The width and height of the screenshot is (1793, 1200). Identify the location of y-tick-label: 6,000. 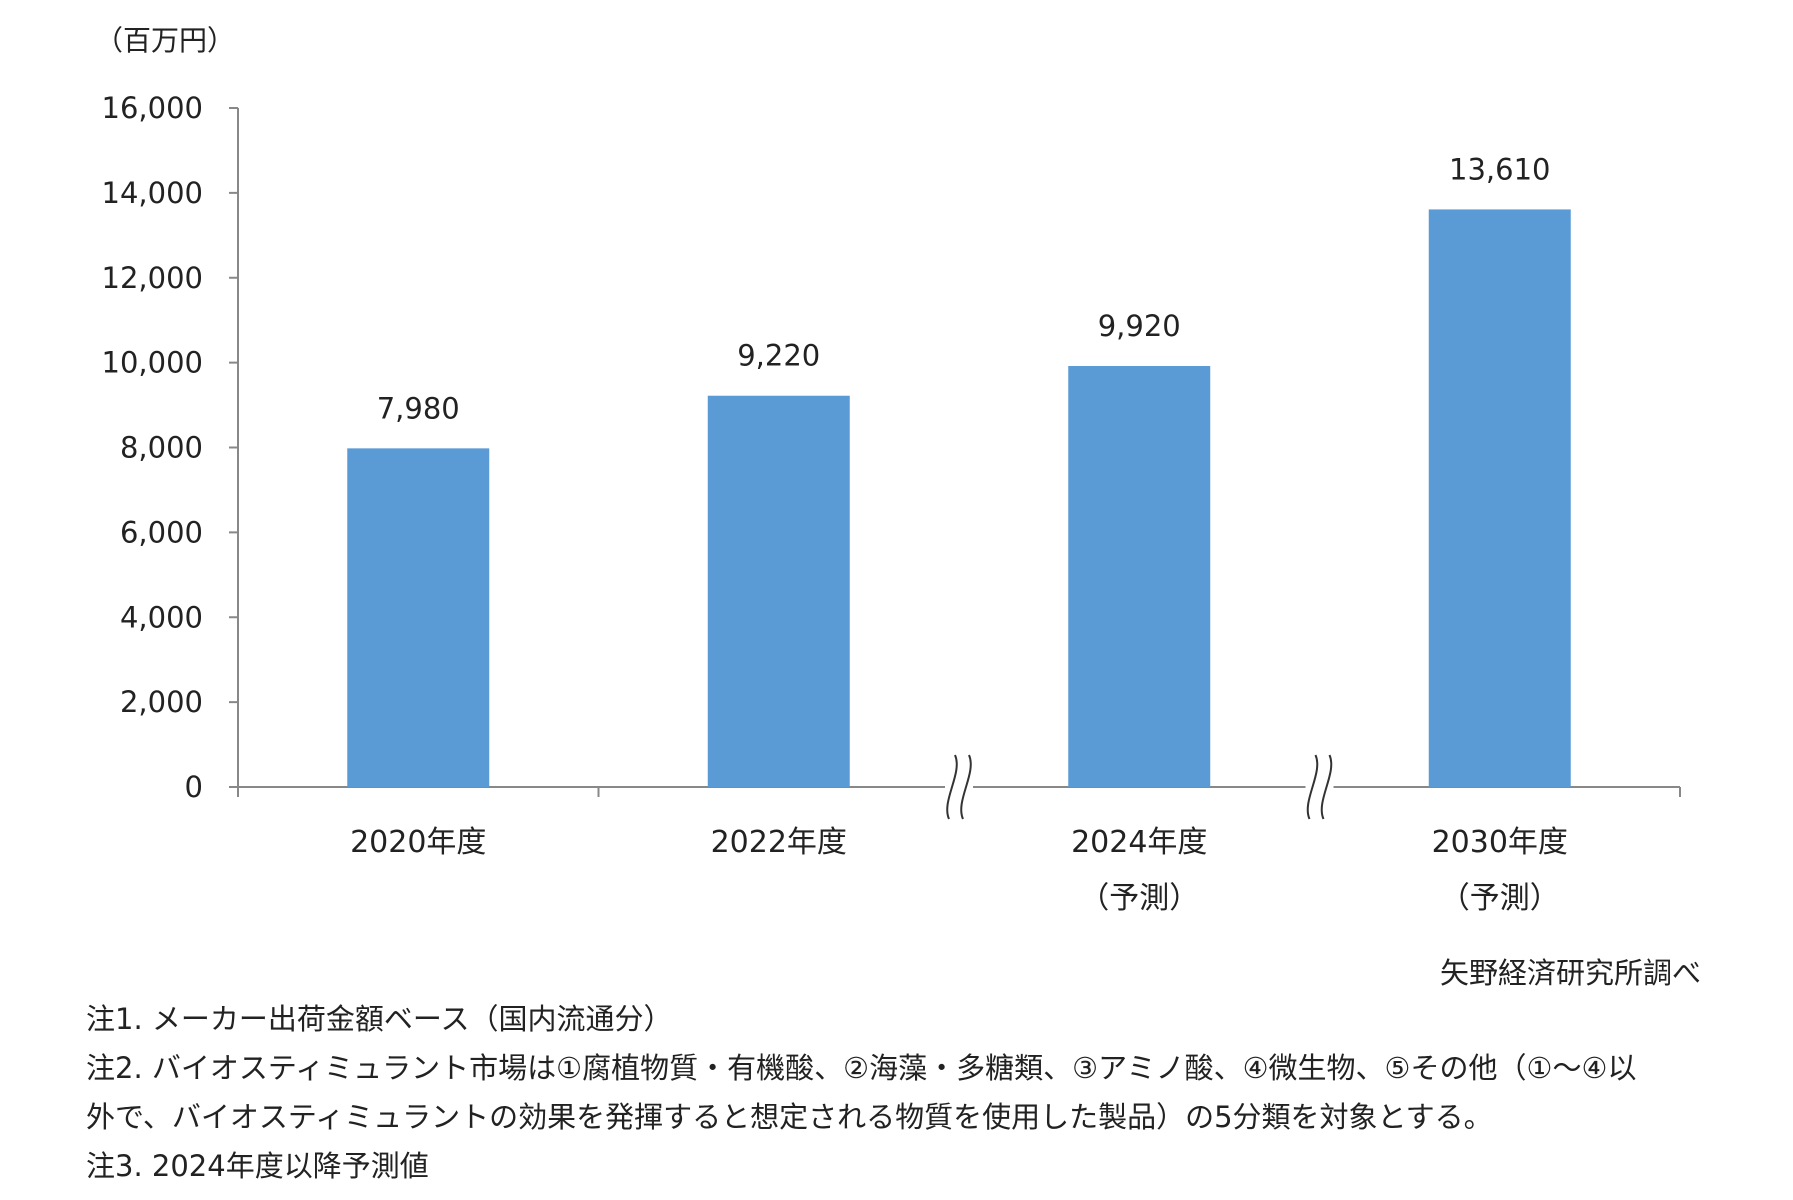
(161, 532).